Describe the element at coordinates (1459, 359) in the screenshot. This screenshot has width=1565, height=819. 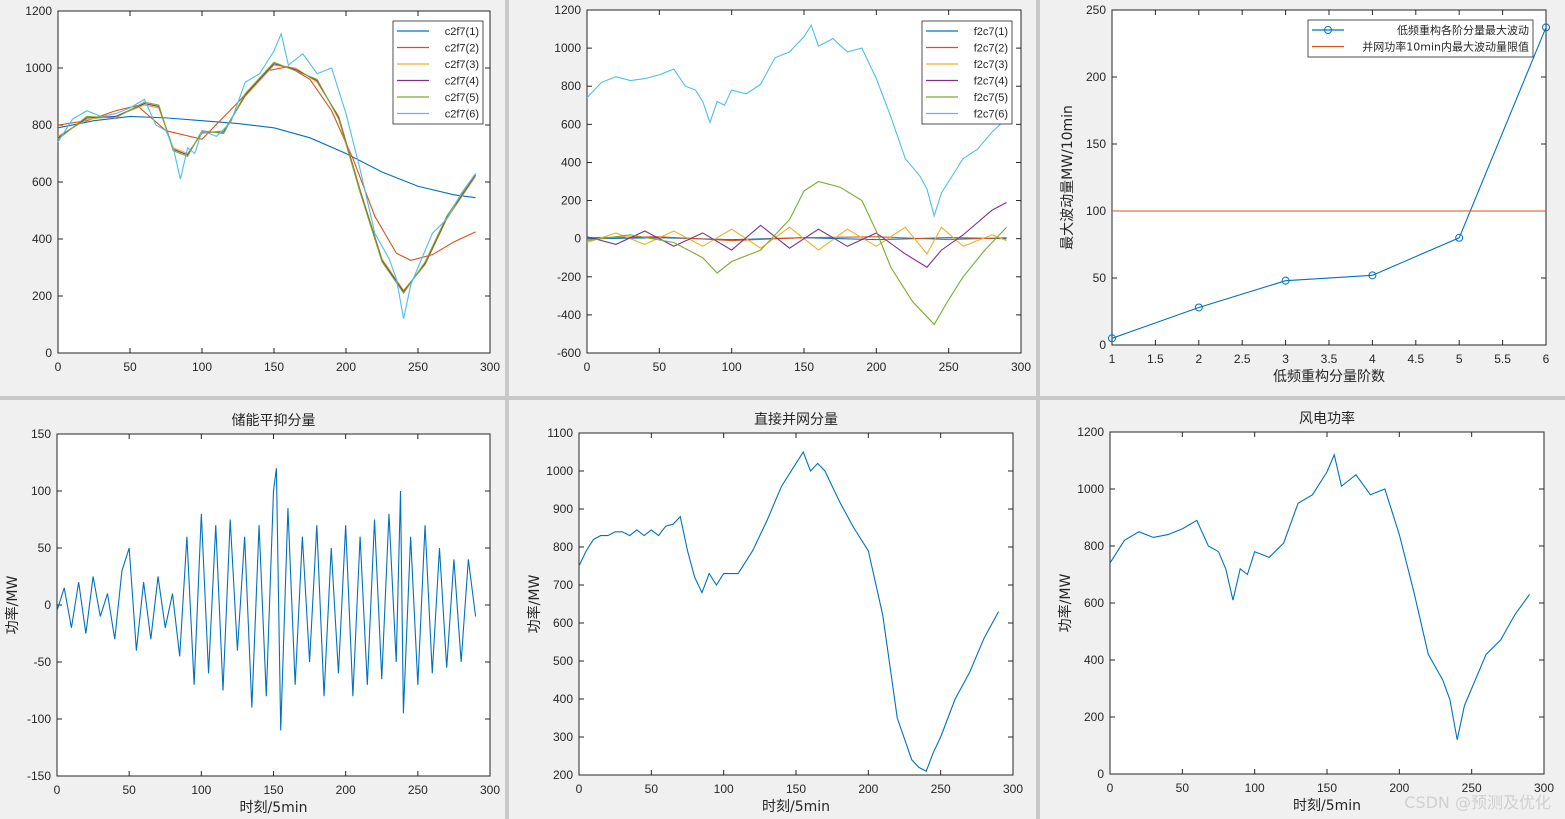
I see `x-tick-label: 5` at that location.